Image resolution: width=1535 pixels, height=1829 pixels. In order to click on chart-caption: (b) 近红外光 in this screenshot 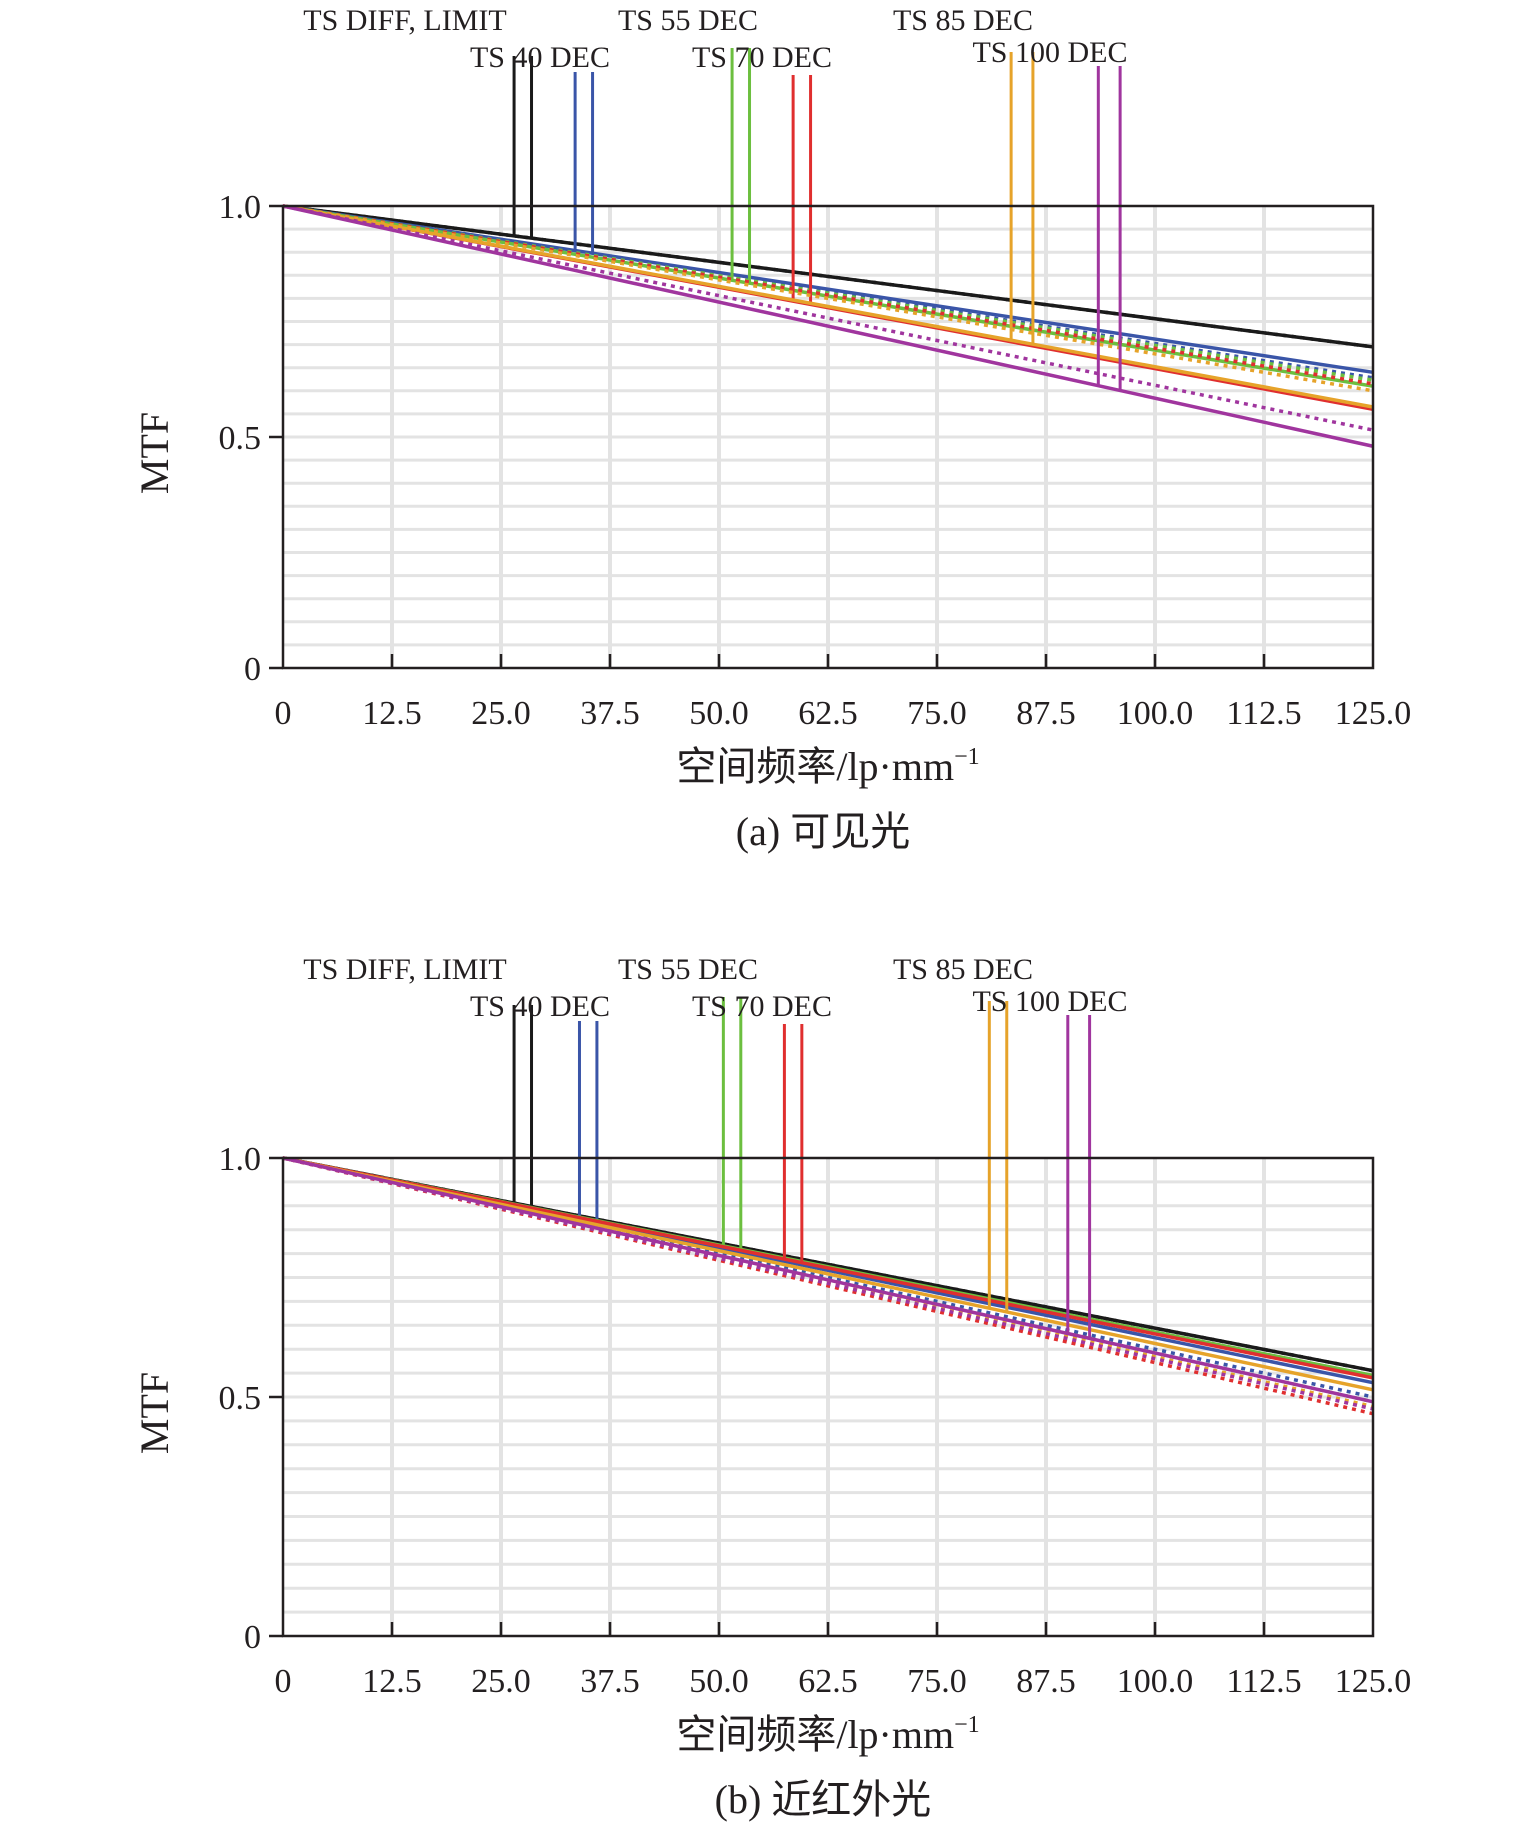, I will do `click(823, 1799)`.